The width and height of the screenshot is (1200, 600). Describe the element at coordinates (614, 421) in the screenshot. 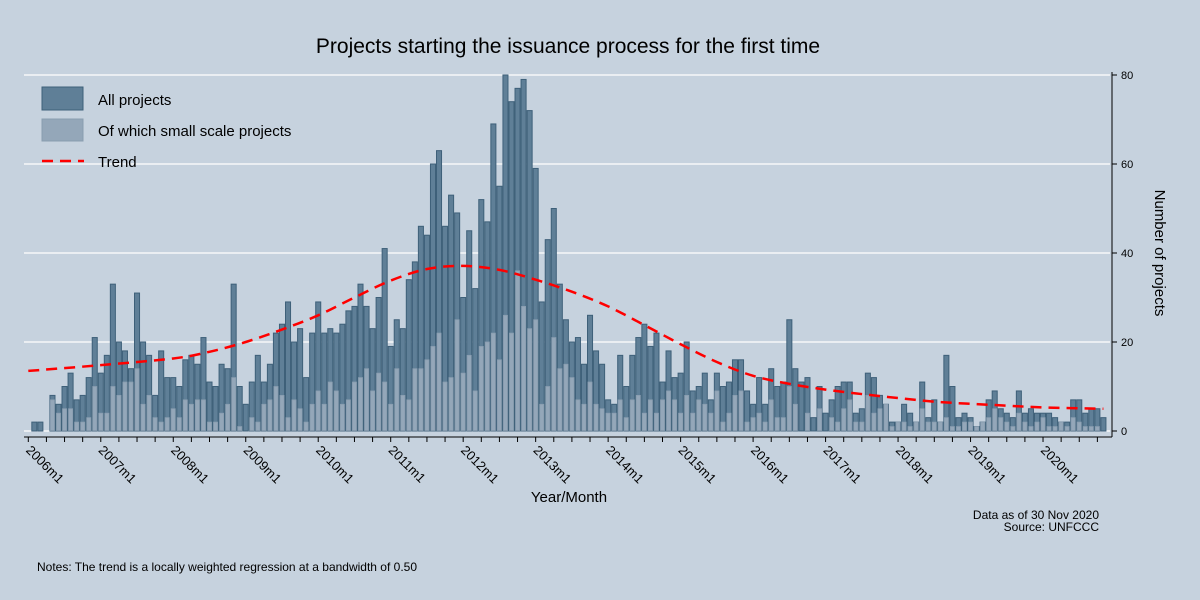

I see `bar-small-2014m2` at that location.